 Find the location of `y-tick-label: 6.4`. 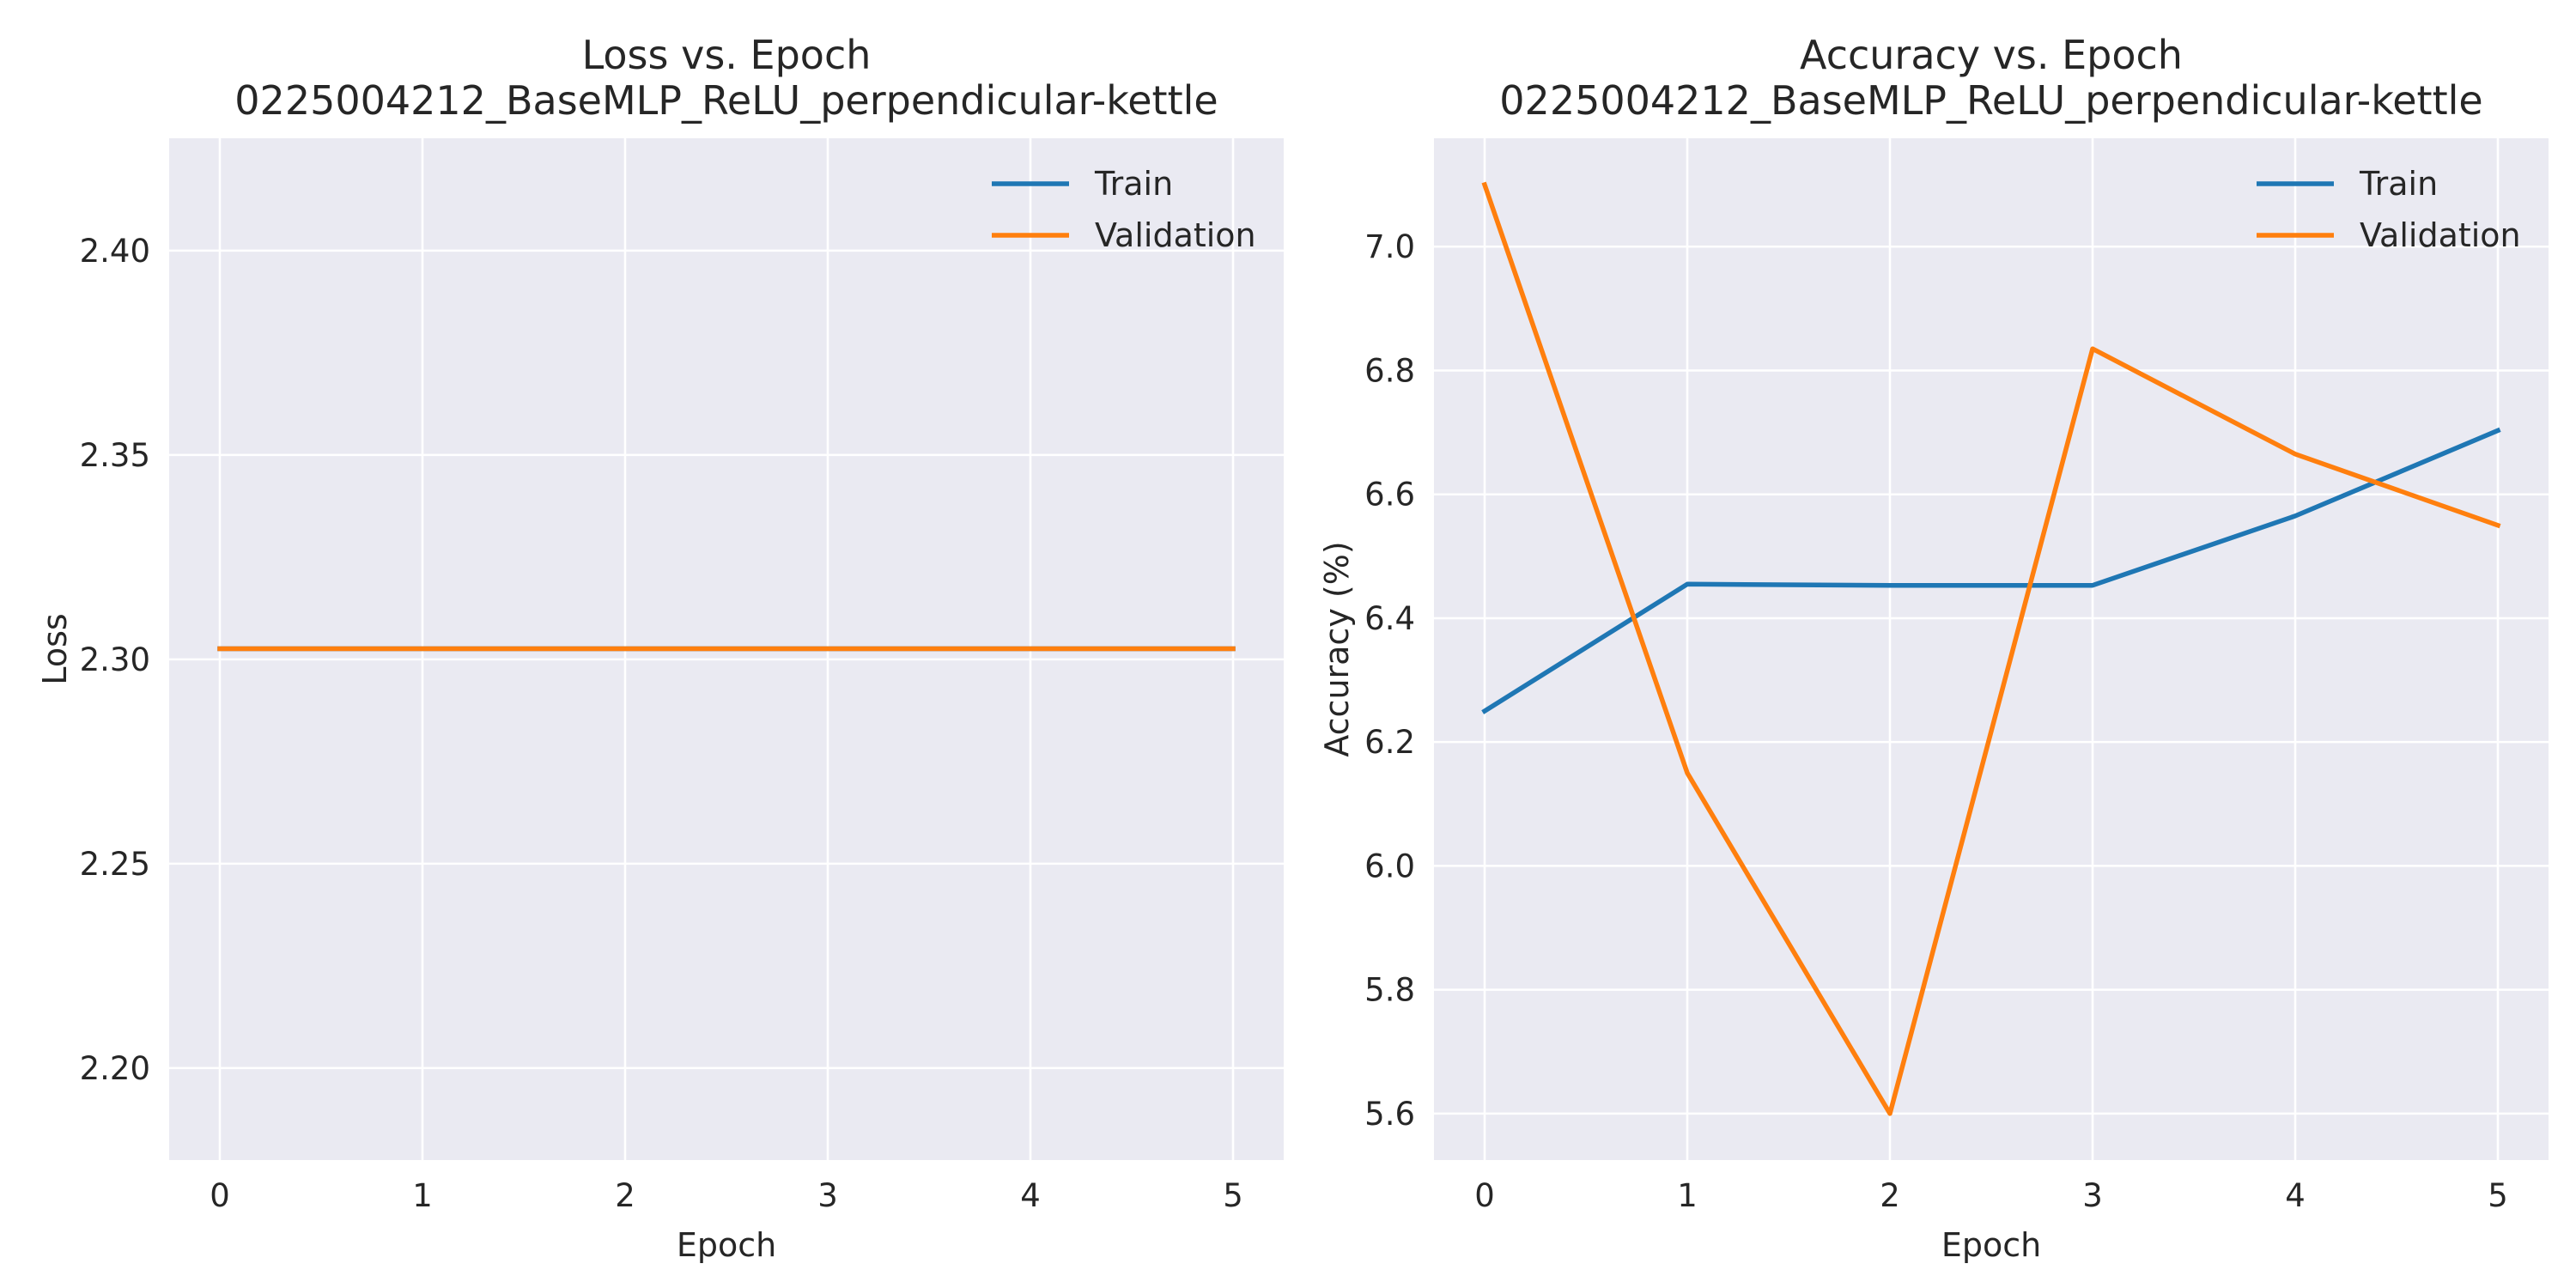

y-tick-label: 6.4 is located at coordinates (1389, 618).